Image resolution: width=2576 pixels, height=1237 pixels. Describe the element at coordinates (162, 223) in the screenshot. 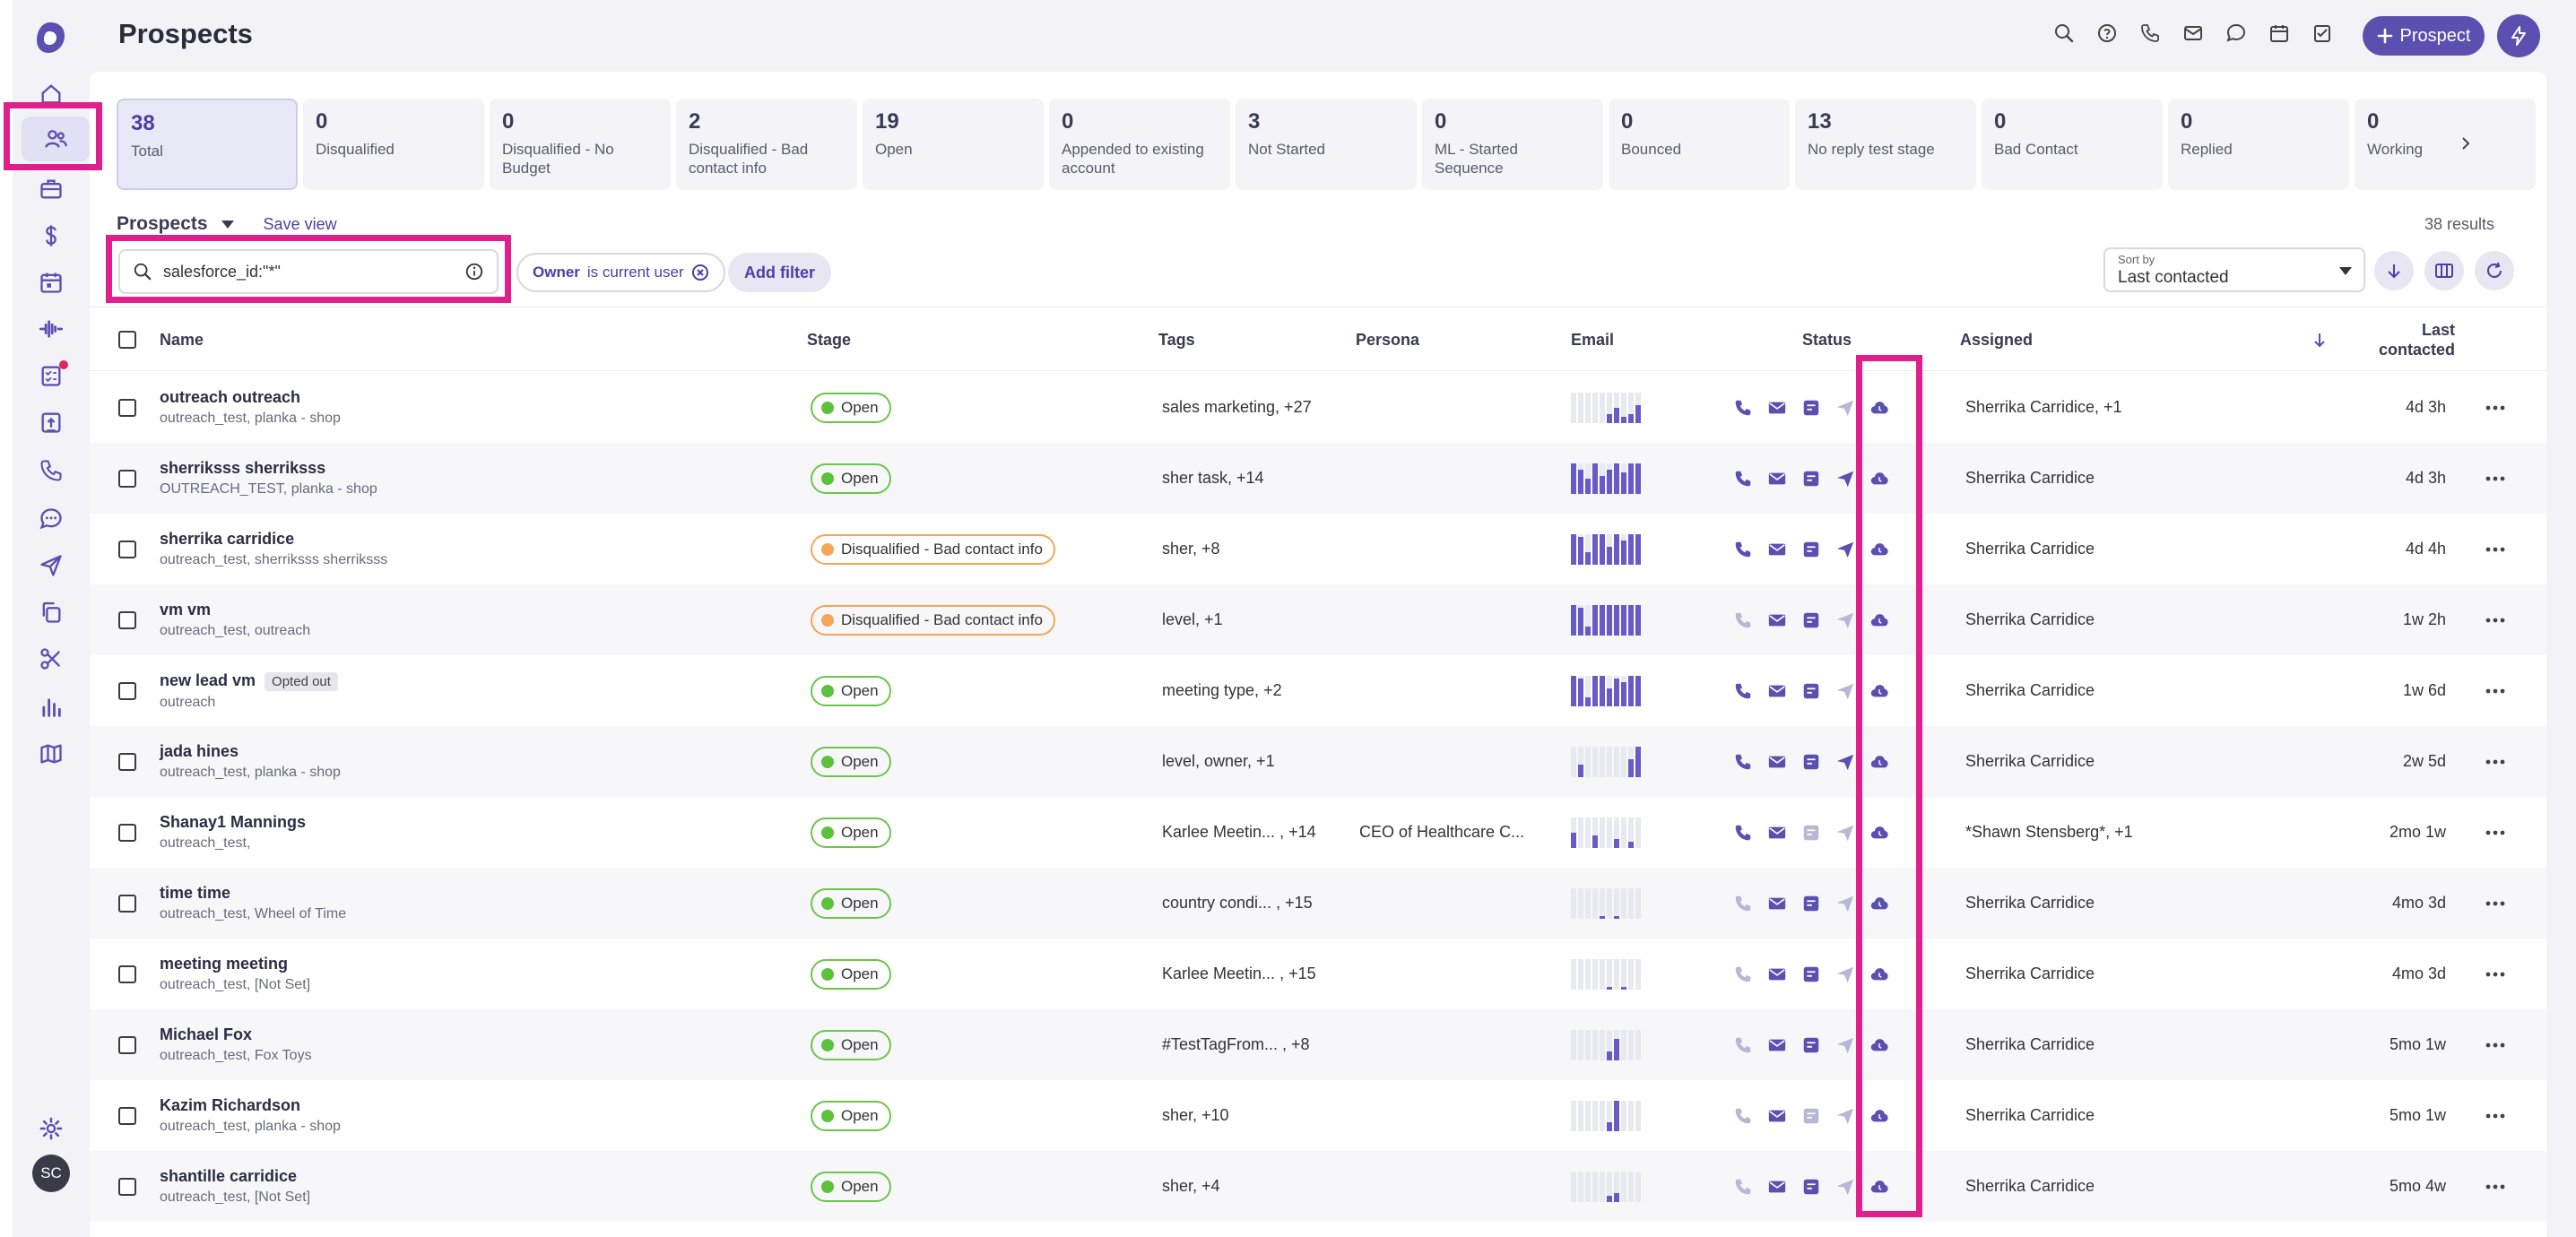

I see `view-name: Prospects` at that location.